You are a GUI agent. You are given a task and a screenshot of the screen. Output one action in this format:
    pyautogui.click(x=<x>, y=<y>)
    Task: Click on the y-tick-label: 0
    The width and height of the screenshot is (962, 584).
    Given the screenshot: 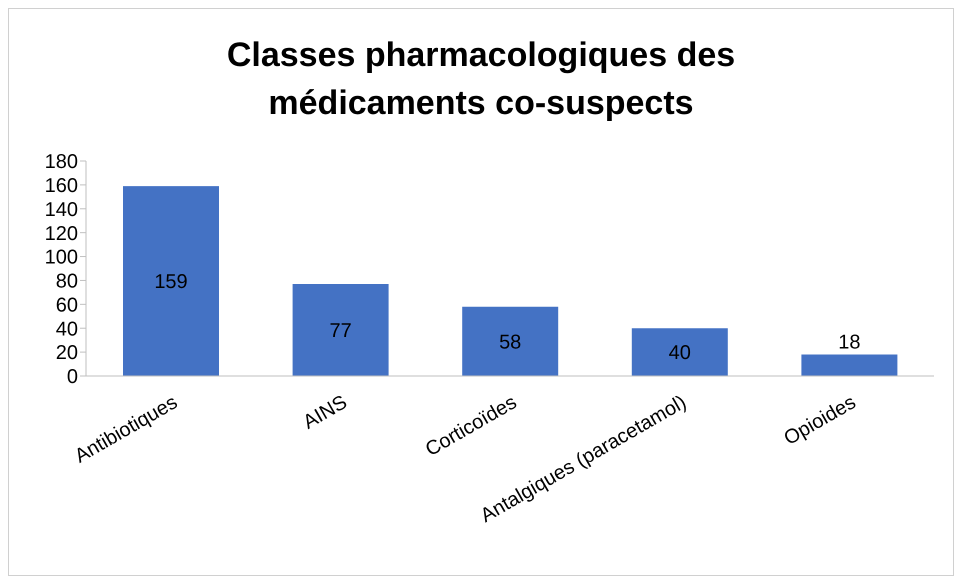 What is the action you would take?
    pyautogui.click(x=72, y=377)
    